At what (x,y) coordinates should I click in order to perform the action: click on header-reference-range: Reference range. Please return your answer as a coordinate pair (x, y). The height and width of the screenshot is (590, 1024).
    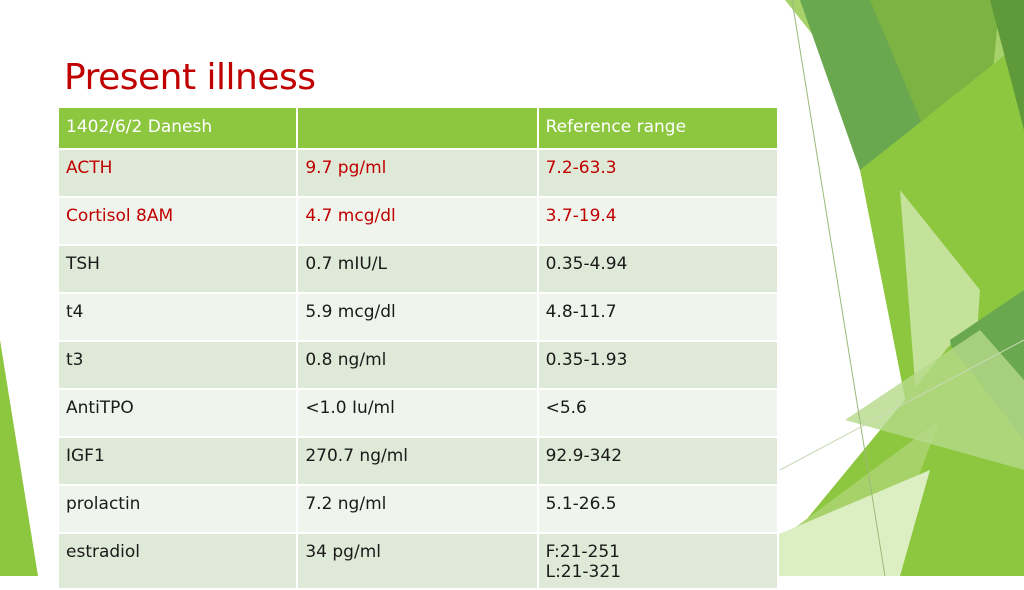
    Looking at the image, I should click on (658, 128).